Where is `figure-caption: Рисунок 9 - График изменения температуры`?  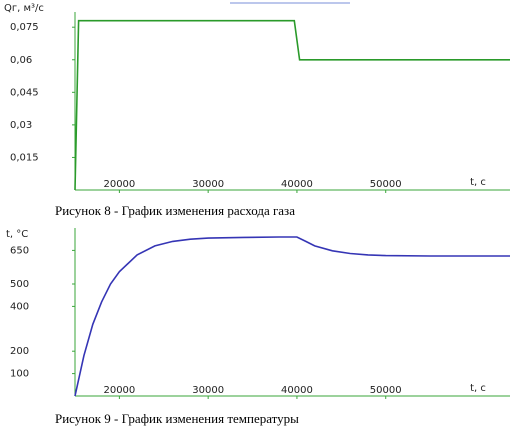
figure-caption: Рисунок 9 - График изменения температуры is located at coordinates (177, 418).